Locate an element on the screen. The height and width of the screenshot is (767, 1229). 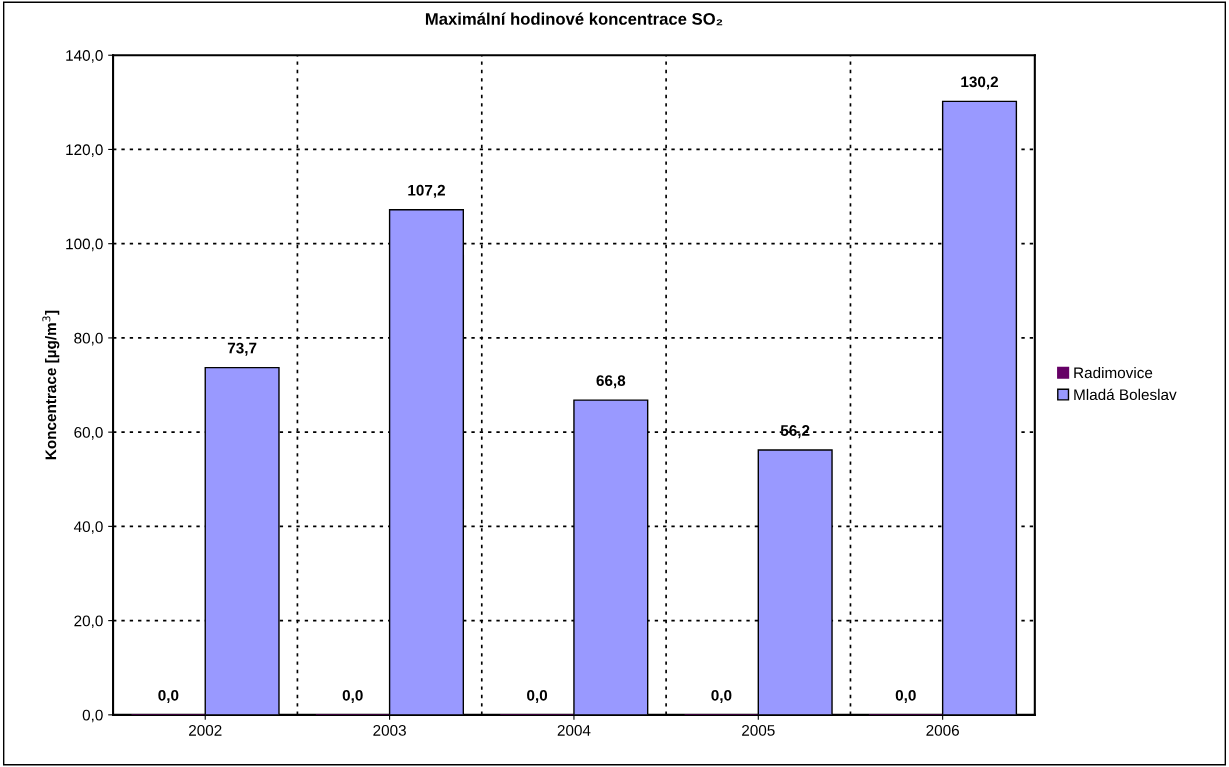
data-label: 130,2 is located at coordinates (980, 83).